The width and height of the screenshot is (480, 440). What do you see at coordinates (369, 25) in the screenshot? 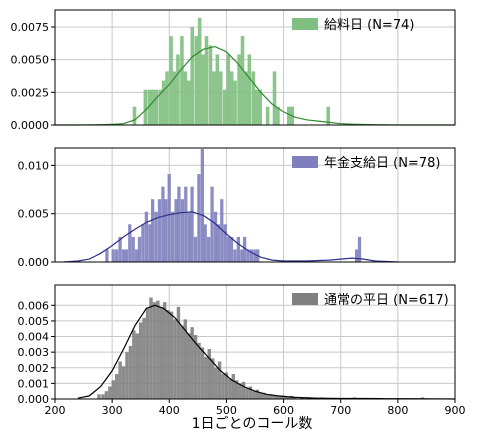
I see `legend-label: 給料日 (N=74)` at bounding box center [369, 25].